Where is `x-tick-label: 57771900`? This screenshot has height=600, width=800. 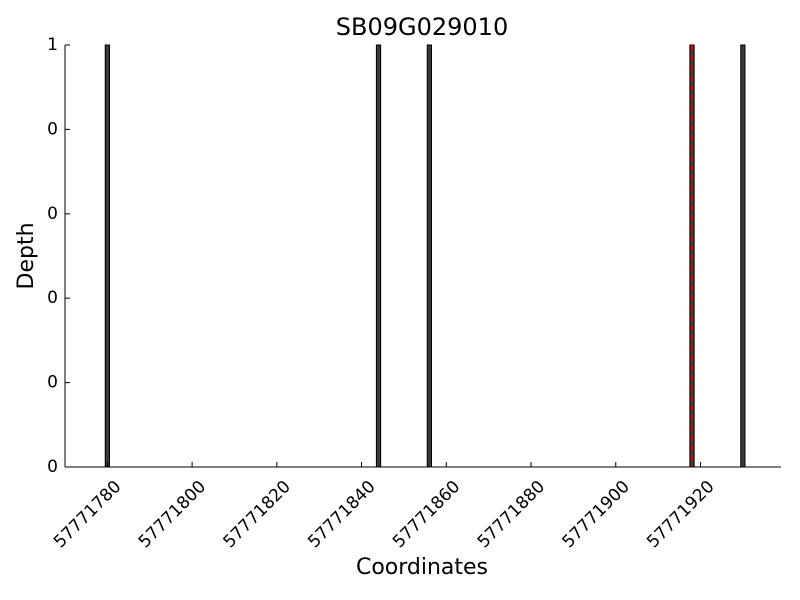 x-tick-label: 57771900 is located at coordinates (595, 514).